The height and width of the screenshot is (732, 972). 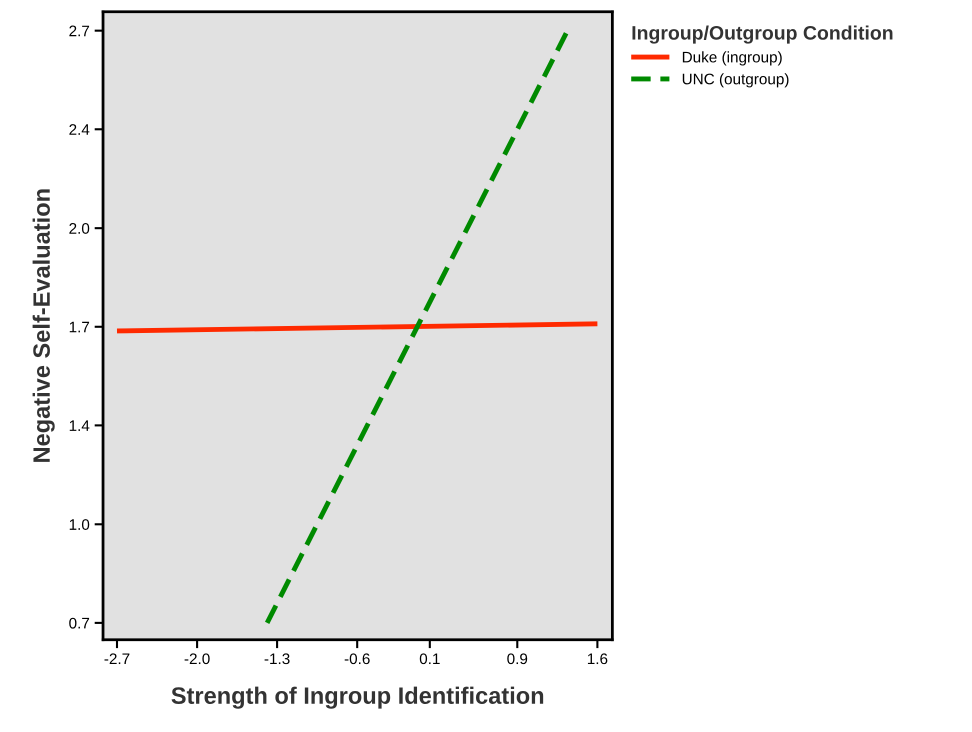 What do you see at coordinates (735, 80) in the screenshot?
I see `legend-label: UNC (outgroup)` at bounding box center [735, 80].